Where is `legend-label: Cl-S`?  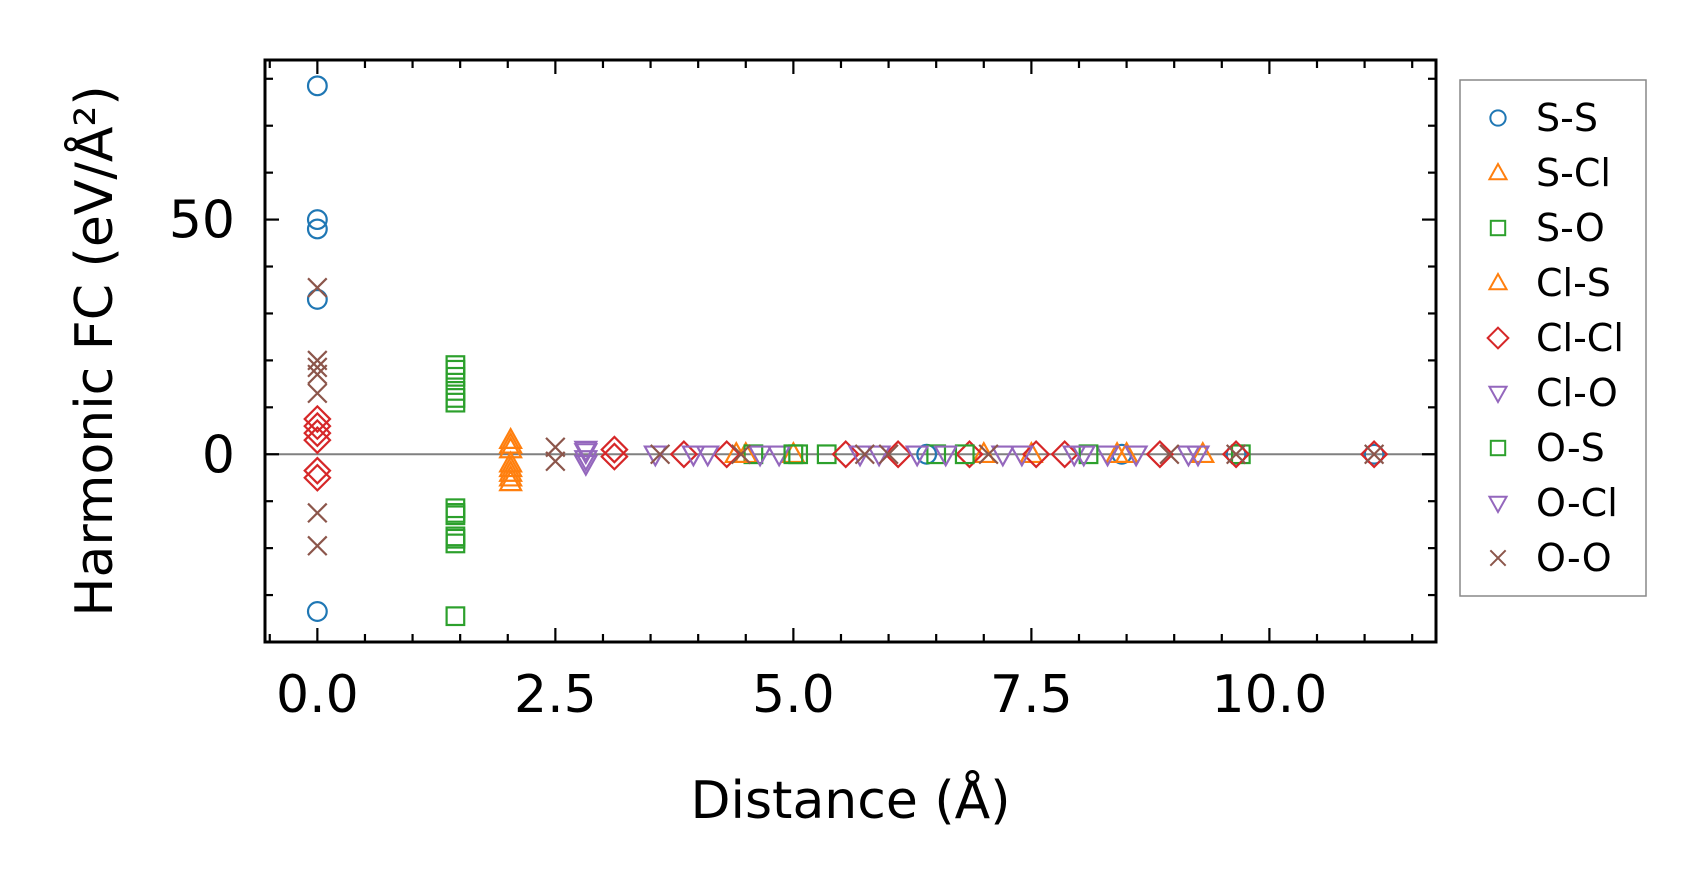
legend-label: Cl-S is located at coordinates (1573, 283).